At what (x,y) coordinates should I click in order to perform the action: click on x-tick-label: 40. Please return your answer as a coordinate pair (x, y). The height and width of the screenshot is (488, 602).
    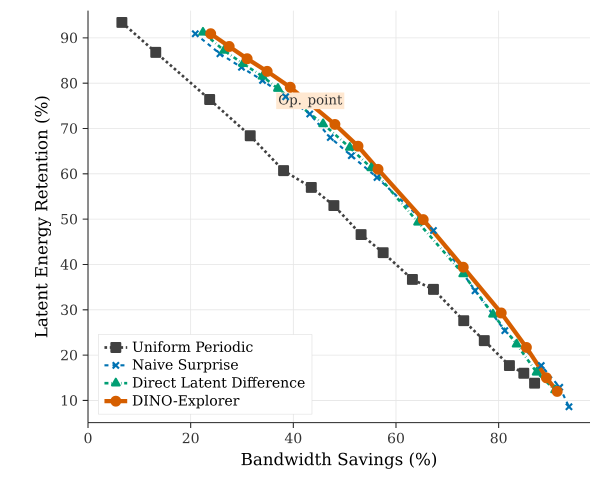
    Looking at the image, I should click on (293, 438).